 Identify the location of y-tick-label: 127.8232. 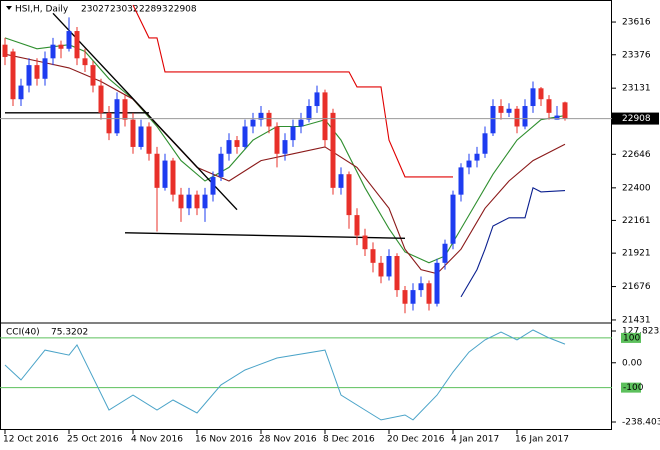
(641, 332).